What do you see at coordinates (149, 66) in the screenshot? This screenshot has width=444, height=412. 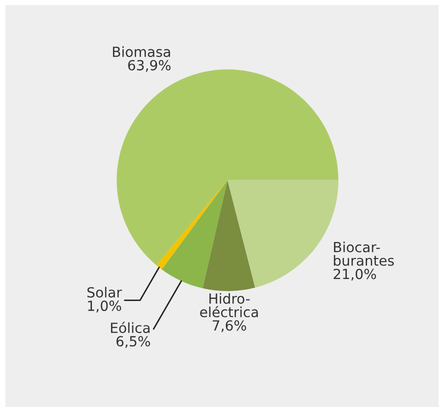 I see `data-label: 63,9%` at bounding box center [149, 66].